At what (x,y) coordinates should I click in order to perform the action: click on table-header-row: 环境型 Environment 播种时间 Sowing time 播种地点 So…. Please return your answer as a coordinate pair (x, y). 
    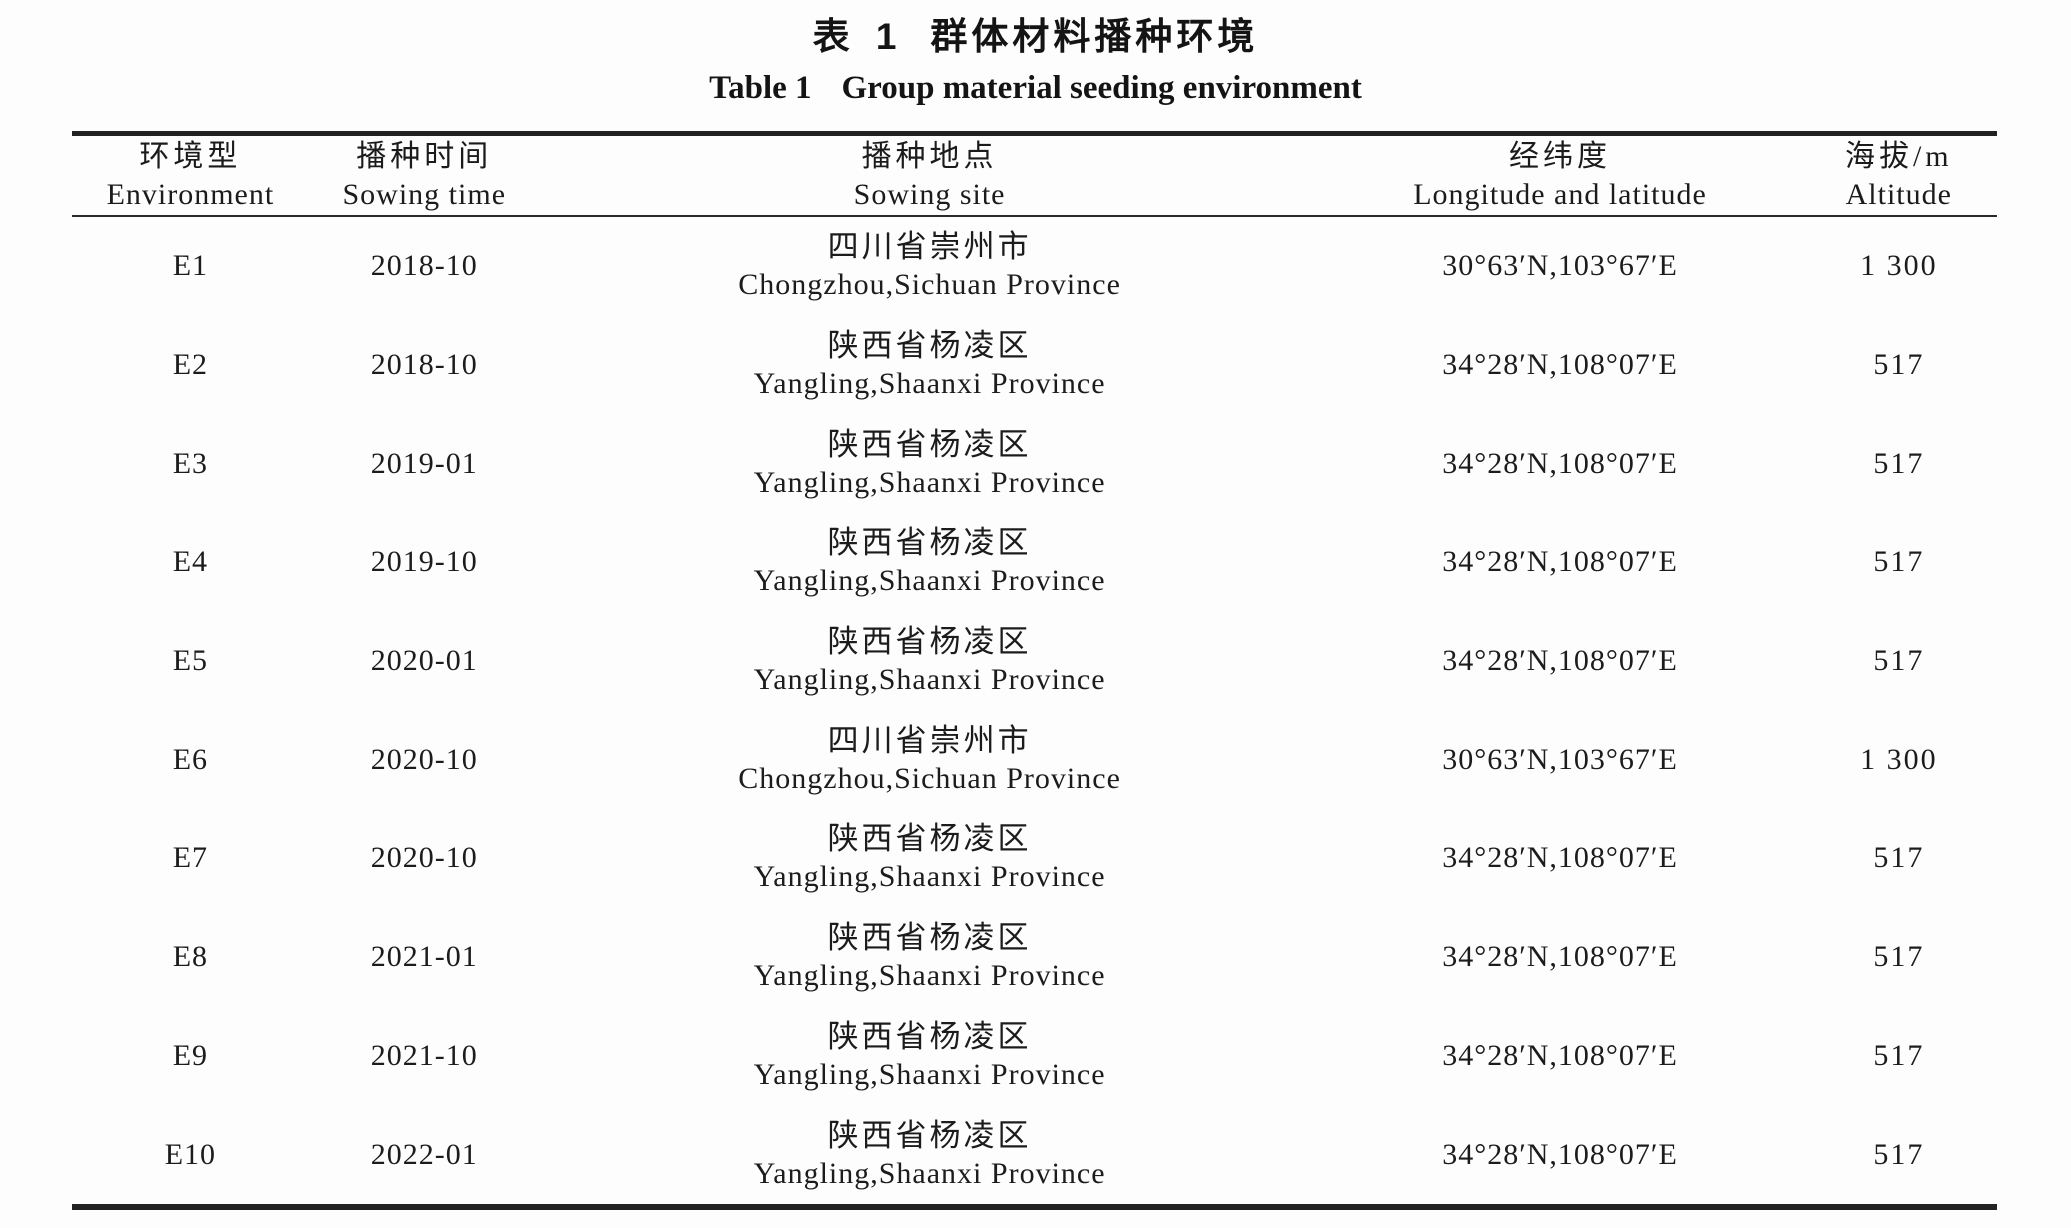
    Looking at the image, I should click on (1034, 176).